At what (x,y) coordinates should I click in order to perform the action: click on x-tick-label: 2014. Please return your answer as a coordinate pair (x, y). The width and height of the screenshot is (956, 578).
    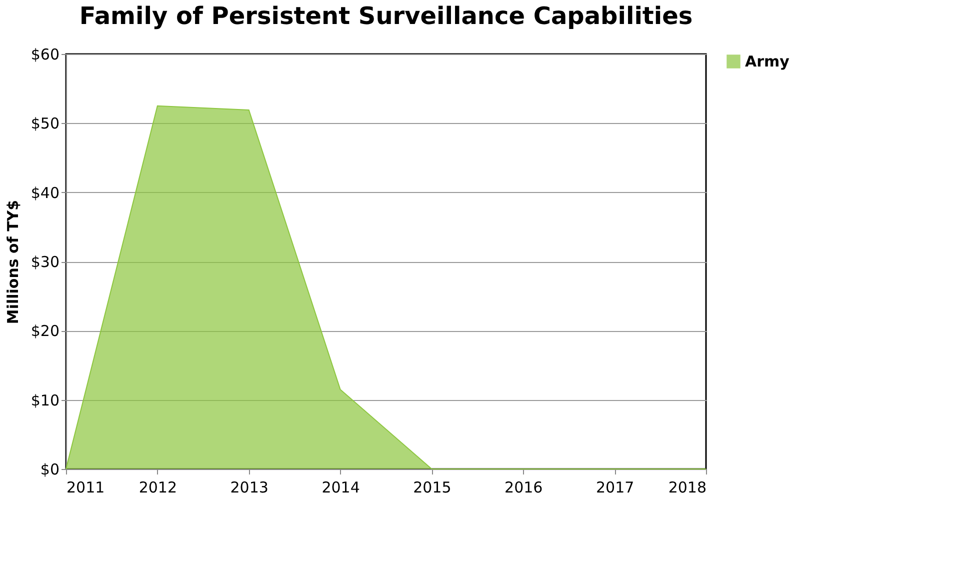
    Looking at the image, I should click on (341, 487).